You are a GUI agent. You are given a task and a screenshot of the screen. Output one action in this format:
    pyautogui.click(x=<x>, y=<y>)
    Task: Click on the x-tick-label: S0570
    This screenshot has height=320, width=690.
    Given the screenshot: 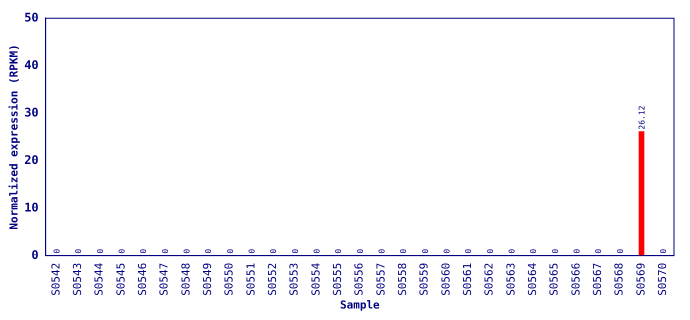 What is the action you would take?
    pyautogui.click(x=663, y=279)
    